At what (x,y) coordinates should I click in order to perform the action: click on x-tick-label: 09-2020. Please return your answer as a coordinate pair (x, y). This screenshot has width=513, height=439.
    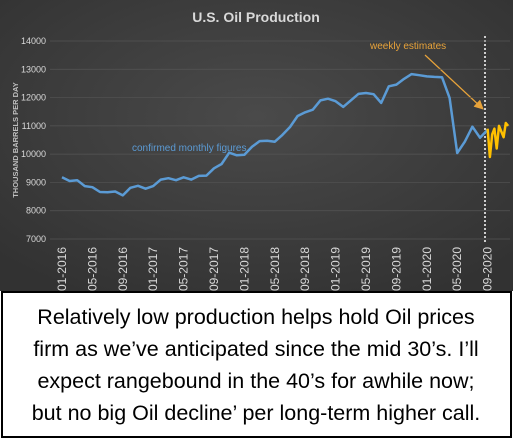
    Looking at the image, I should click on (488, 269).